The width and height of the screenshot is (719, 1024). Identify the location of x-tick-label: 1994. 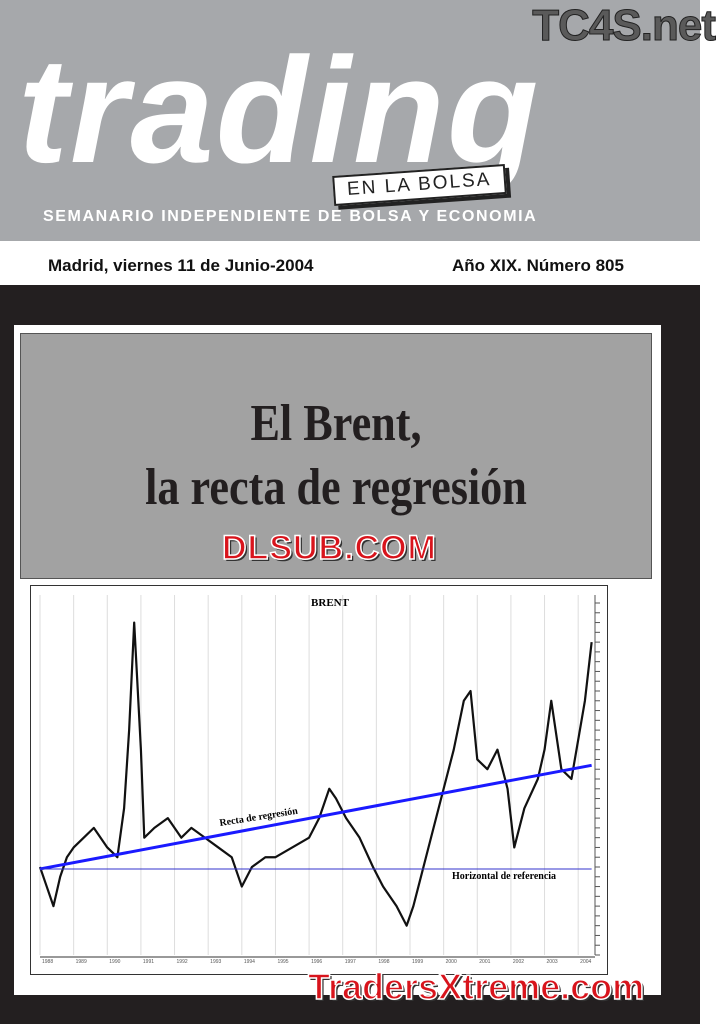
(249, 962).